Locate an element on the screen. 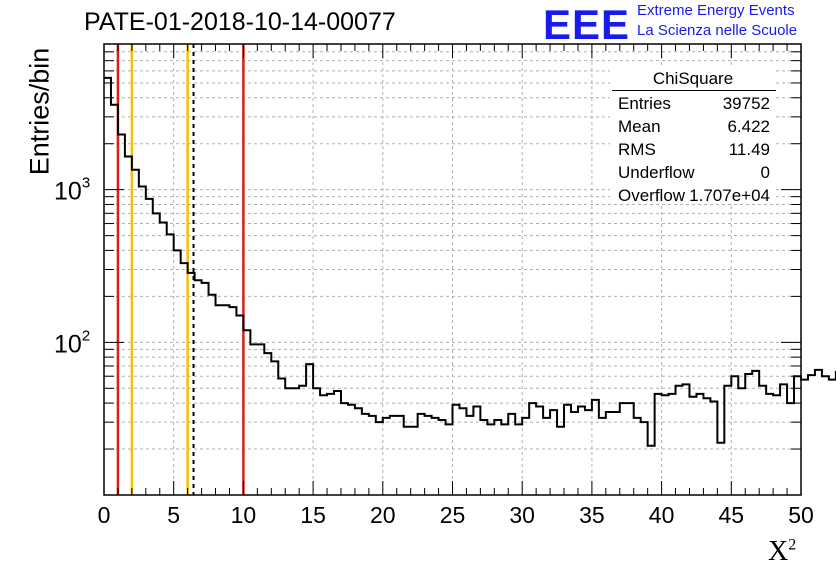  x-tick-label: 15 is located at coordinates (313, 515).